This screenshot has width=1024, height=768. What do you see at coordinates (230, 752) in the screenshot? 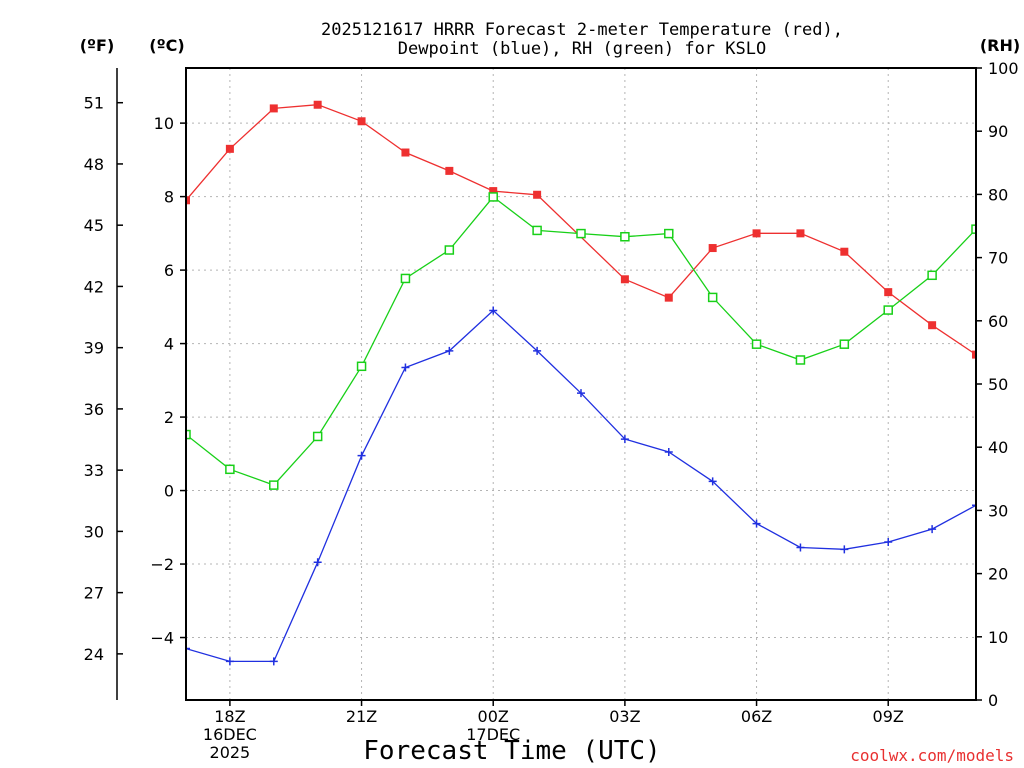
I see `x-tick-label: 2025` at bounding box center [230, 752].